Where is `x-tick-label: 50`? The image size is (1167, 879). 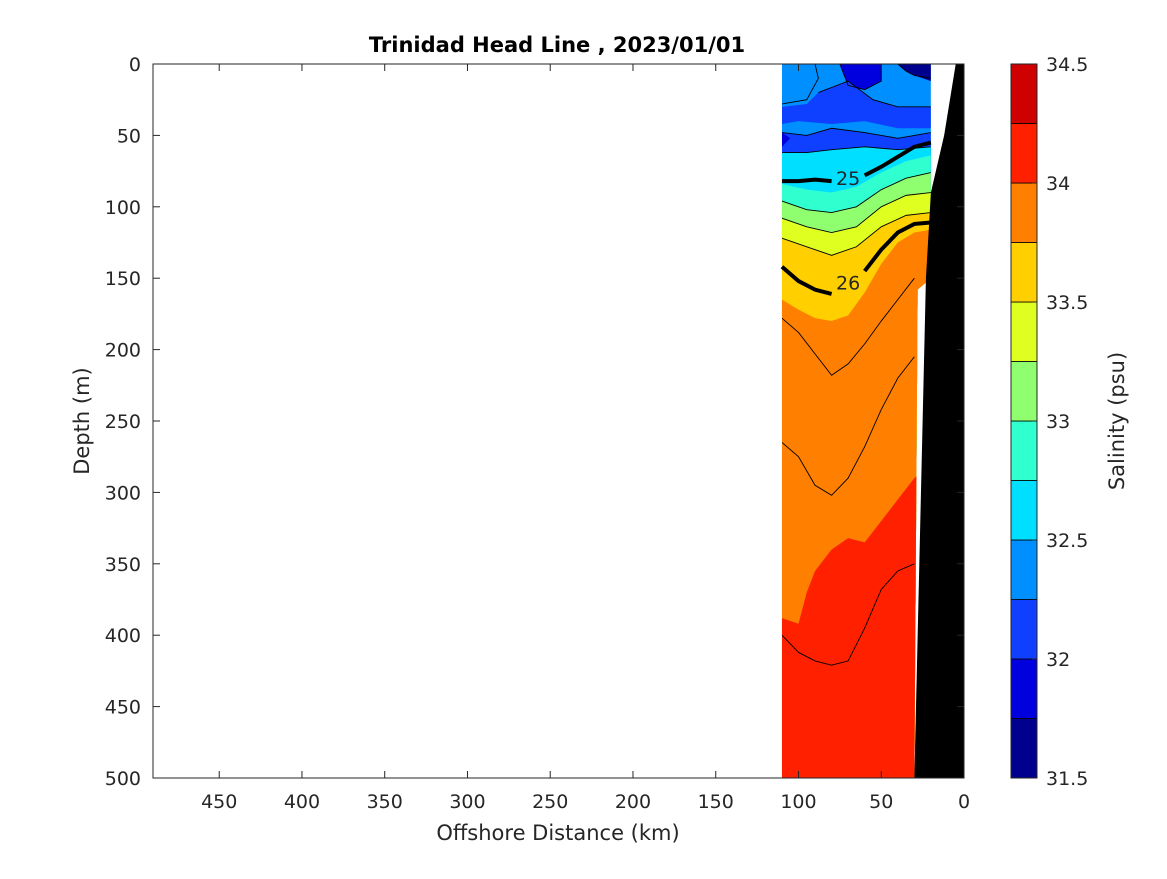
x-tick-label: 50 is located at coordinates (881, 802).